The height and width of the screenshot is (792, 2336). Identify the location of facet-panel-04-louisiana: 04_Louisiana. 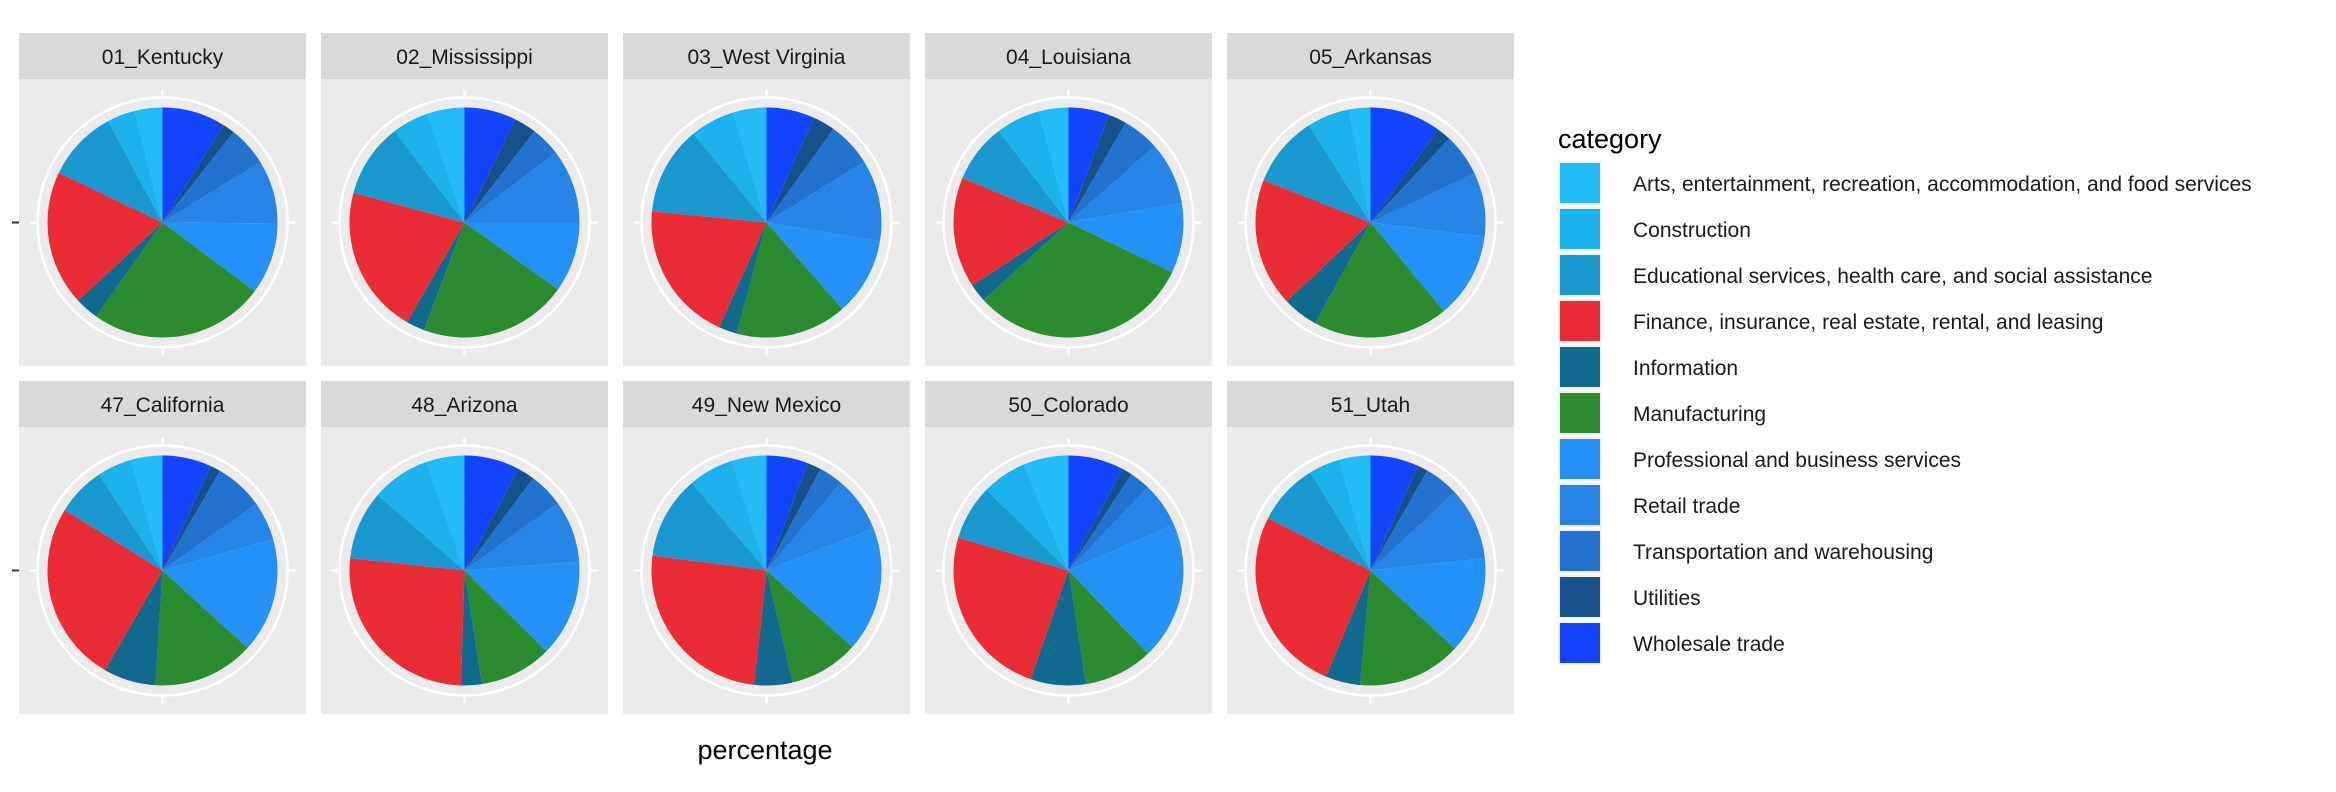
(1068, 199).